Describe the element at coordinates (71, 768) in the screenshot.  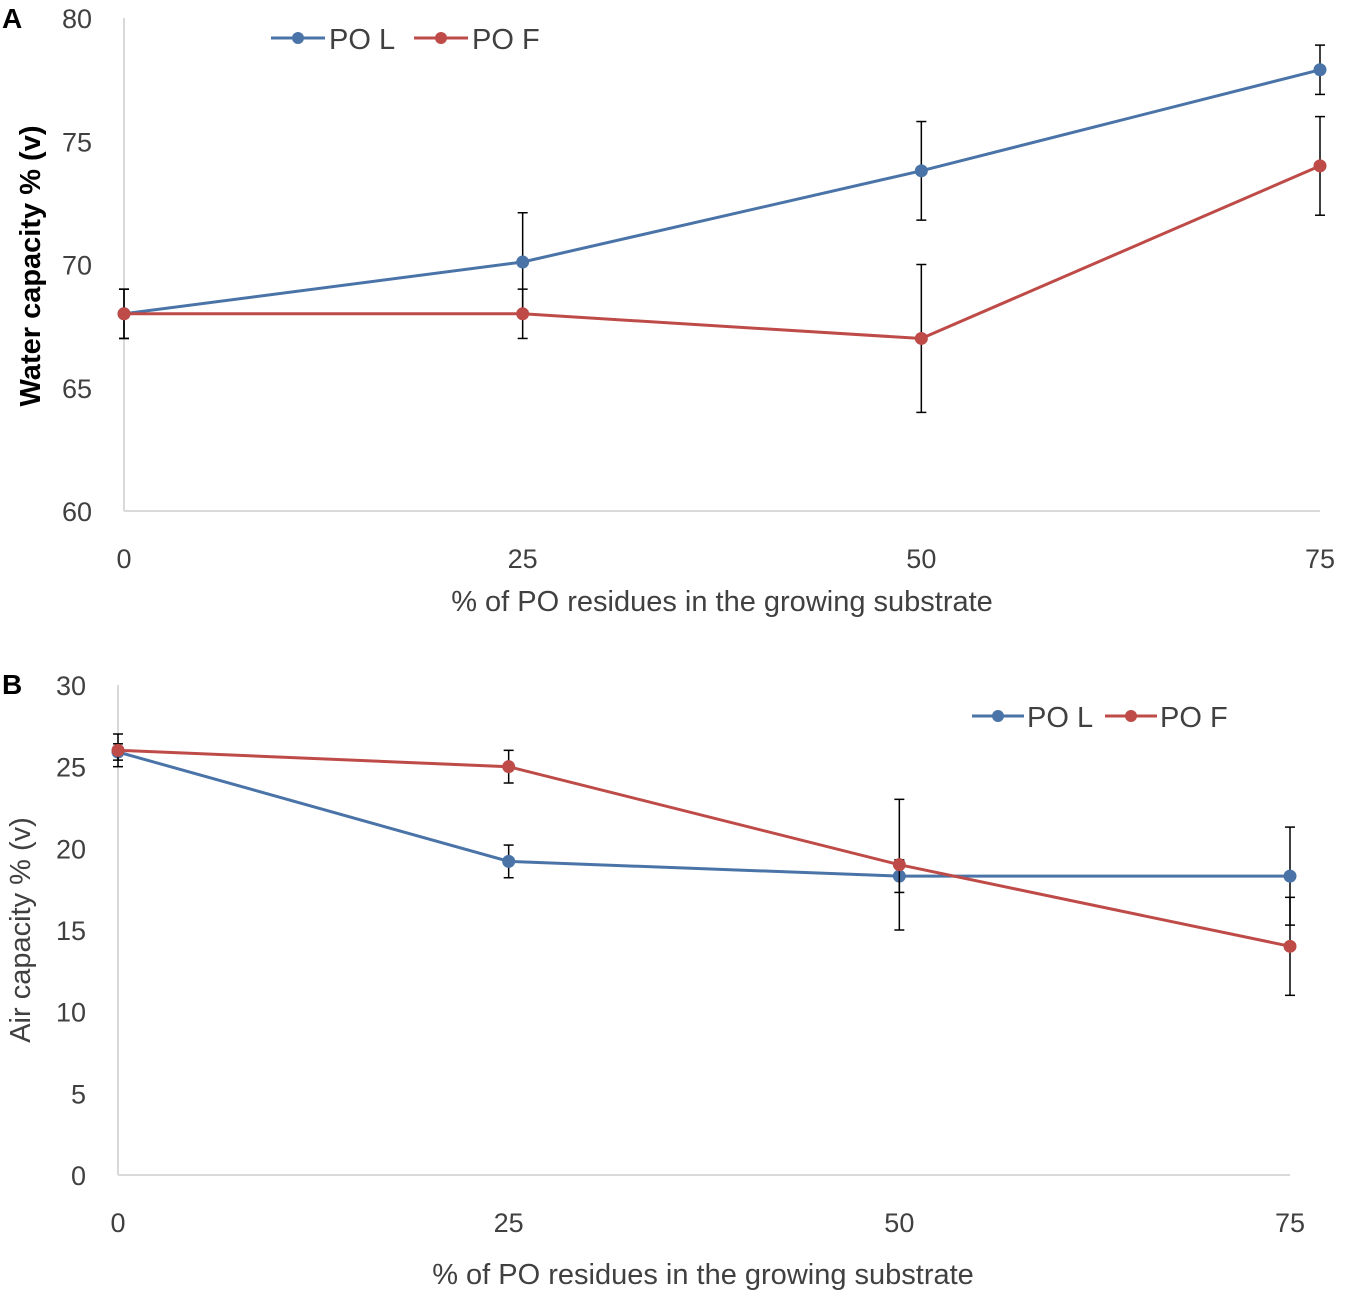
I see `panel-b-y-tick-5: 25` at that location.